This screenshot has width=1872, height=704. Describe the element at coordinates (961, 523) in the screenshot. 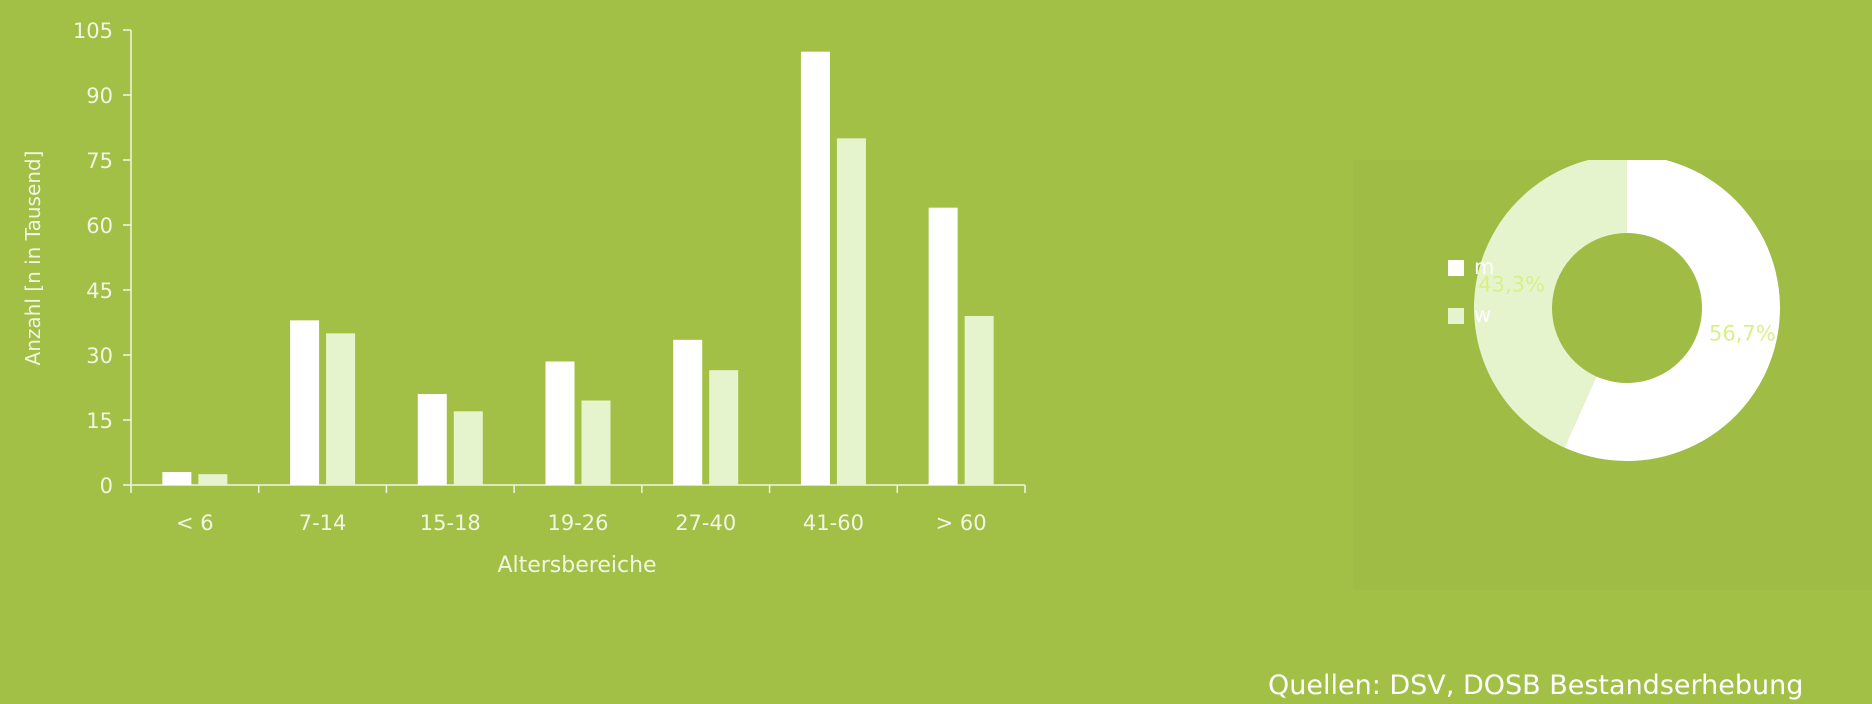

I see `x-tick-label: > 60` at that location.